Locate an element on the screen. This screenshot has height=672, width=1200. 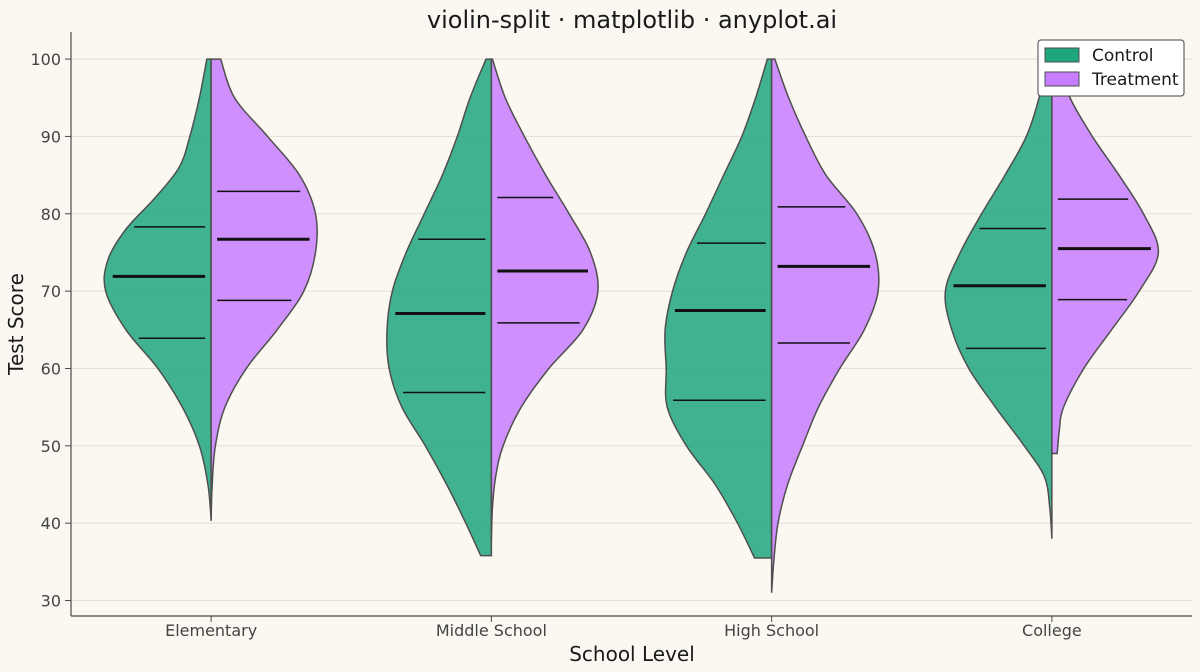
y-tick-label: 80 is located at coordinates (51, 214).